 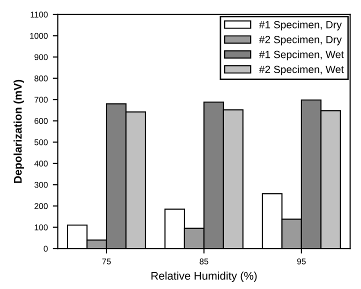 I want to click on y-tick-label: 700, so click(x=41, y=99).